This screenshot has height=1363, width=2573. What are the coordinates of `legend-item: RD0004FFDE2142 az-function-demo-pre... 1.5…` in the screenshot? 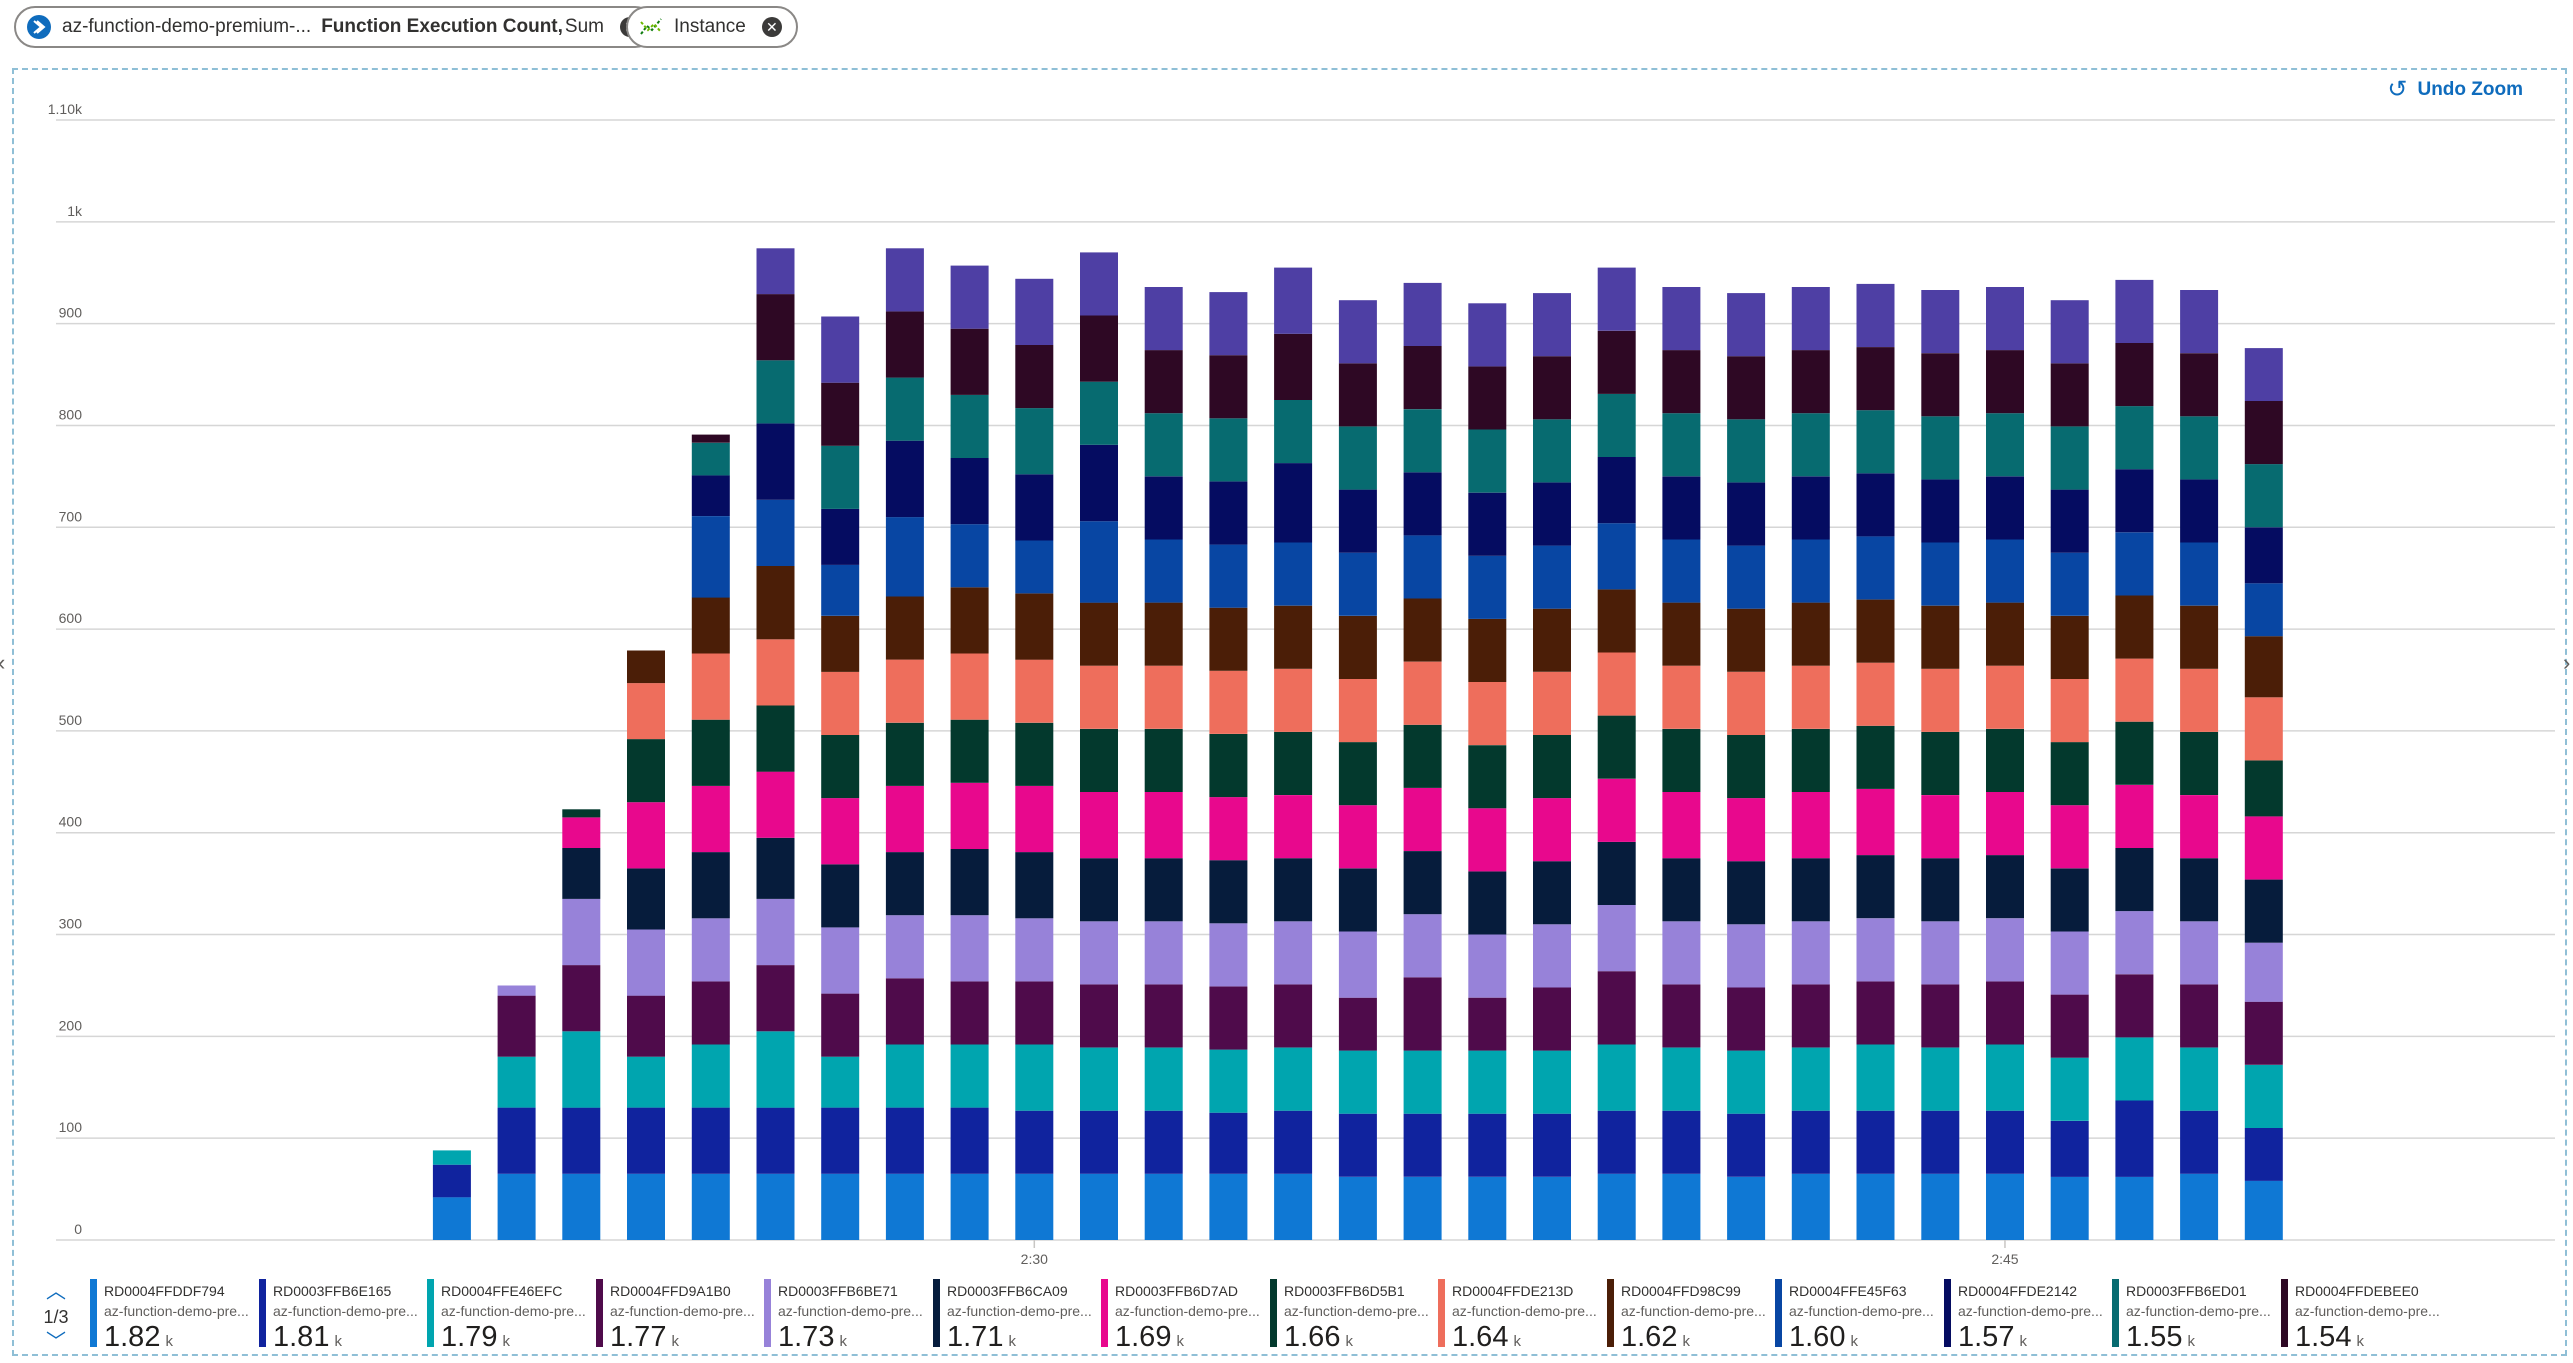 It's located at (2024, 1316).